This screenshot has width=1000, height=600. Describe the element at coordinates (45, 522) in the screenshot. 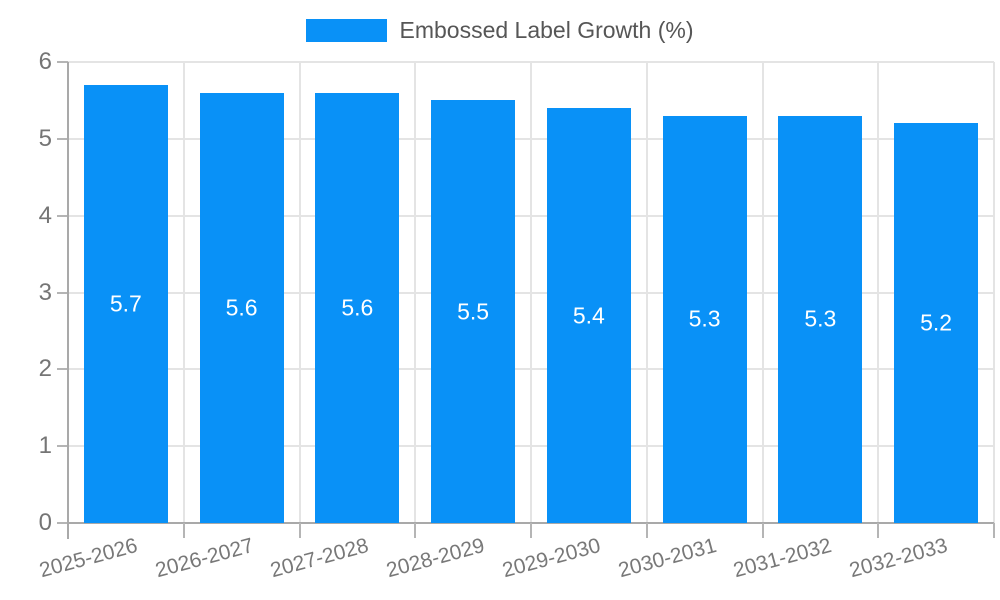

I see `y-tick-label: 0` at that location.